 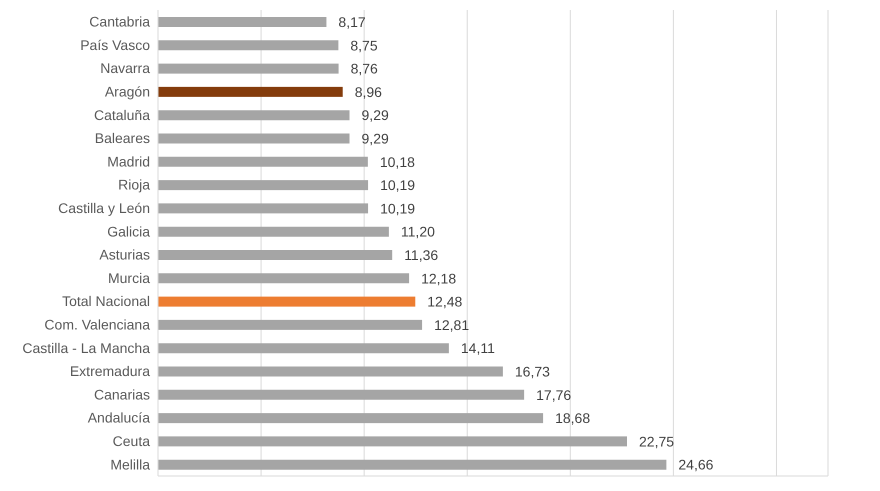 What do you see at coordinates (122, 114) in the screenshot?
I see `y-tick-label: Cataluña` at bounding box center [122, 114].